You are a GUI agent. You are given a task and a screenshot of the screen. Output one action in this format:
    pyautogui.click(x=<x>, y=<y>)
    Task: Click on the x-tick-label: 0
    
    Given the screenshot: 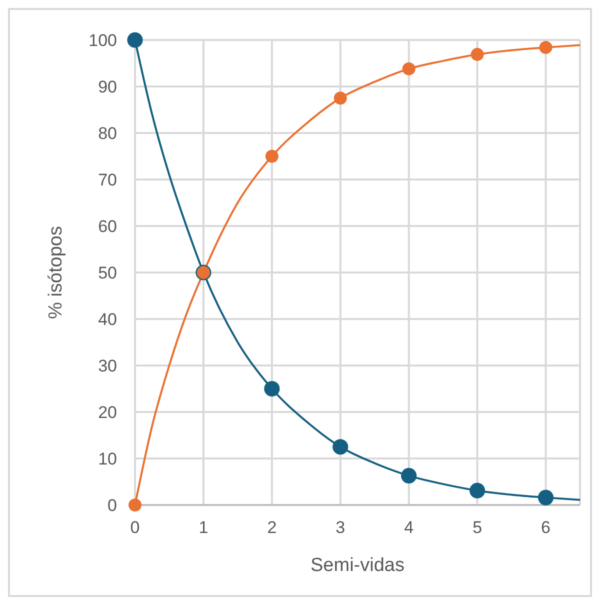 What is the action you would take?
    pyautogui.click(x=135, y=528)
    